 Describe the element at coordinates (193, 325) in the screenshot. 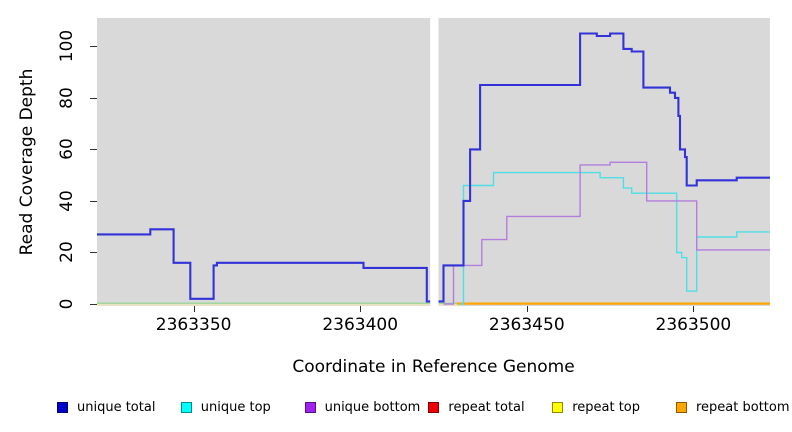

I see `x-tick-label: 2363350` at that location.